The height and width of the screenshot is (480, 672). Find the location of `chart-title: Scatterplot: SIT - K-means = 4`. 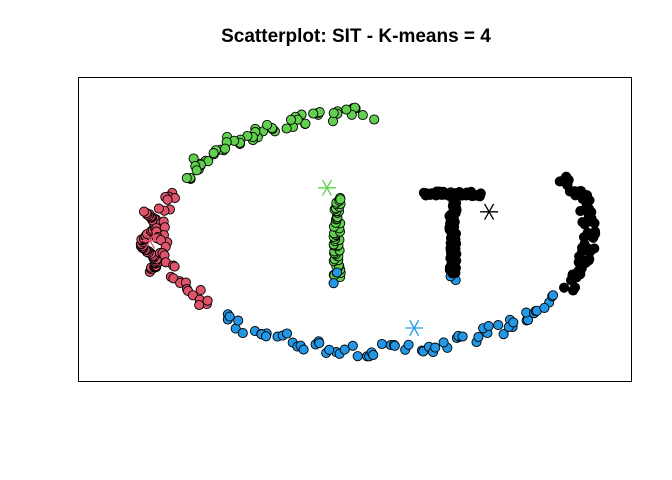

chart-title: Scatterplot: SIT - K-means = 4 is located at coordinates (356, 36).